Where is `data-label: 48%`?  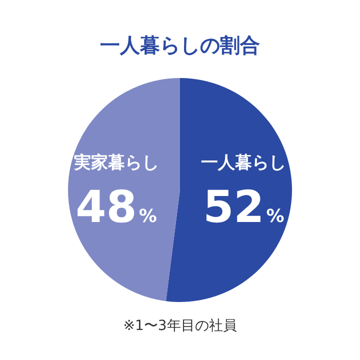 data-label: 48% is located at coordinates (116, 207).